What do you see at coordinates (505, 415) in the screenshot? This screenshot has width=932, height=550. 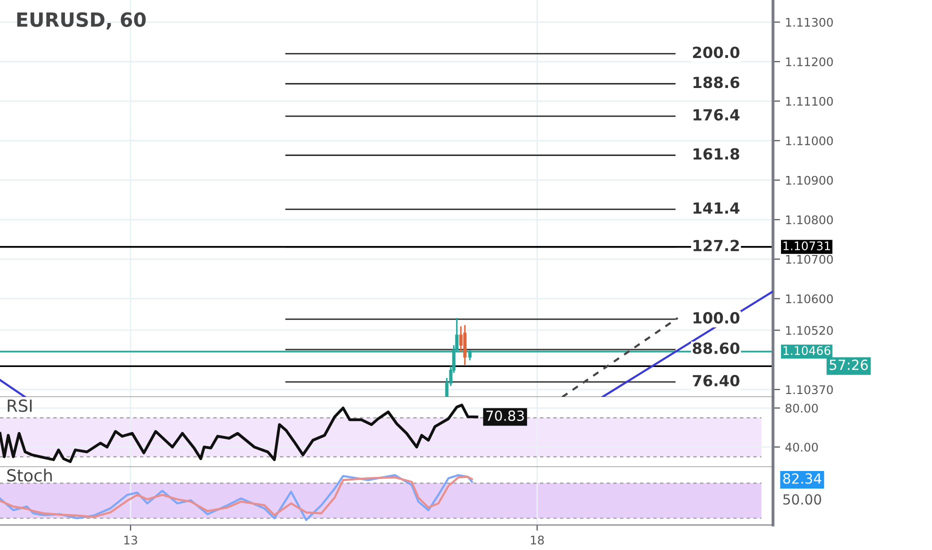 I see `data-label: 70.83` at bounding box center [505, 415].